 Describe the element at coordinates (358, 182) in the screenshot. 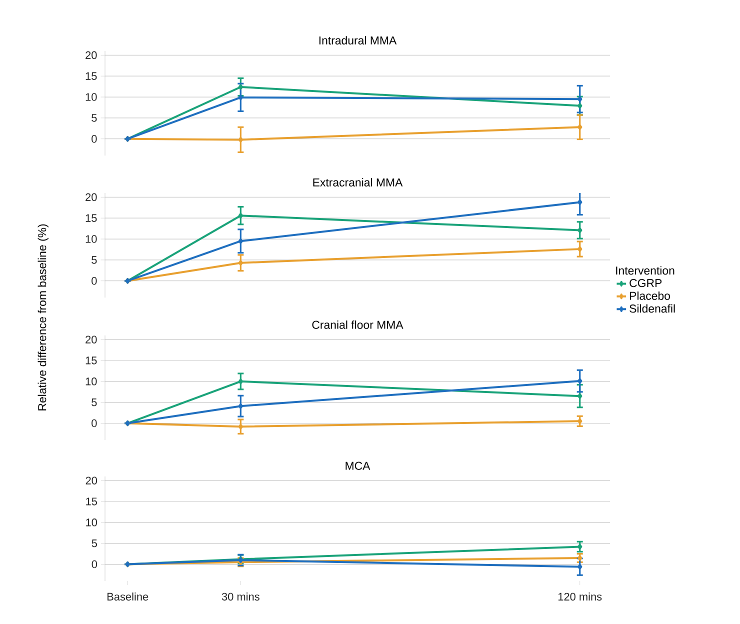

I see `chart-title: Extracranial MMA` at that location.